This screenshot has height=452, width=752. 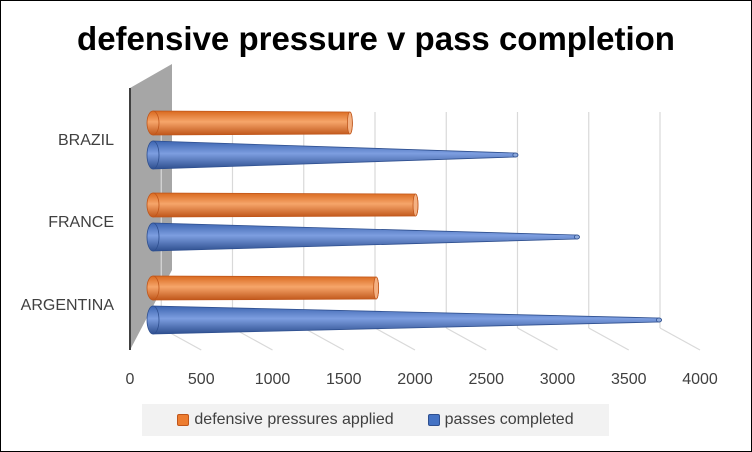 What do you see at coordinates (68, 305) in the screenshot?
I see `category-label-argentina: ARGENTINA` at bounding box center [68, 305].